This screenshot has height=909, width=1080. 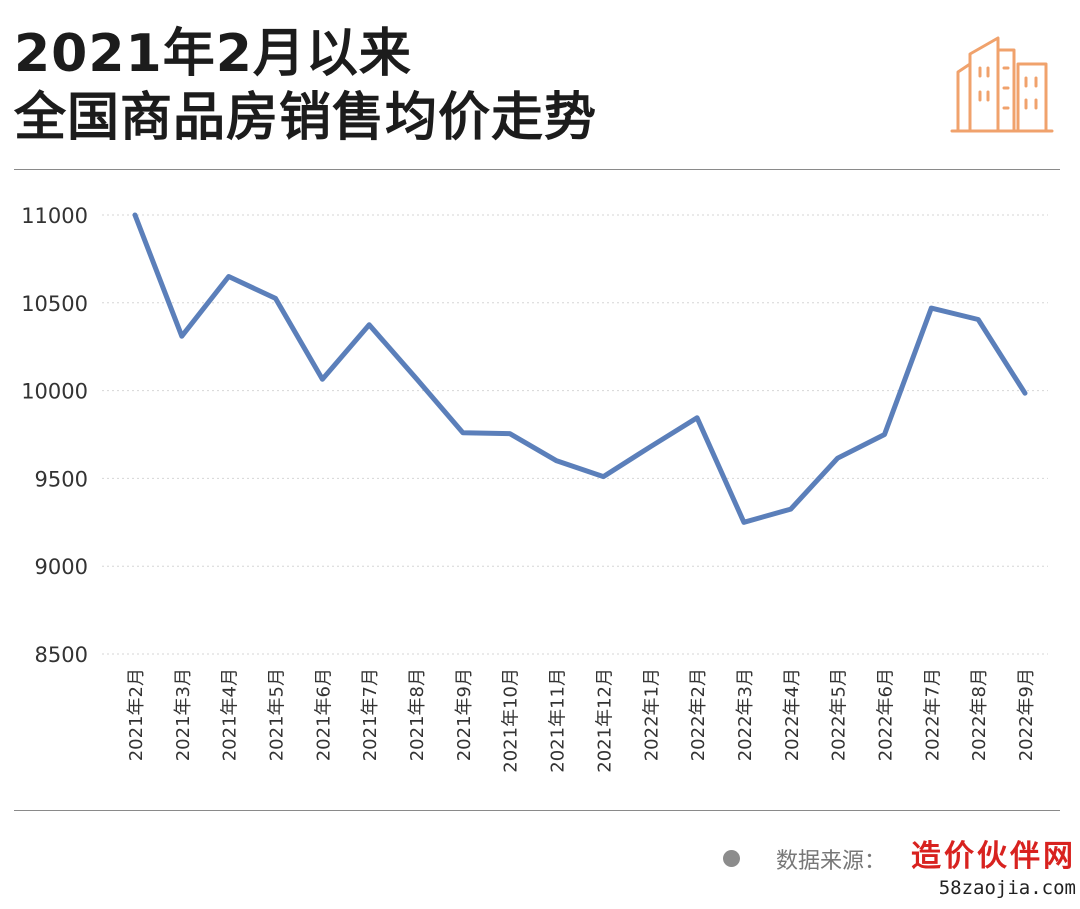 I want to click on x-tick-label: 2022年5月, so click(x=839, y=714).